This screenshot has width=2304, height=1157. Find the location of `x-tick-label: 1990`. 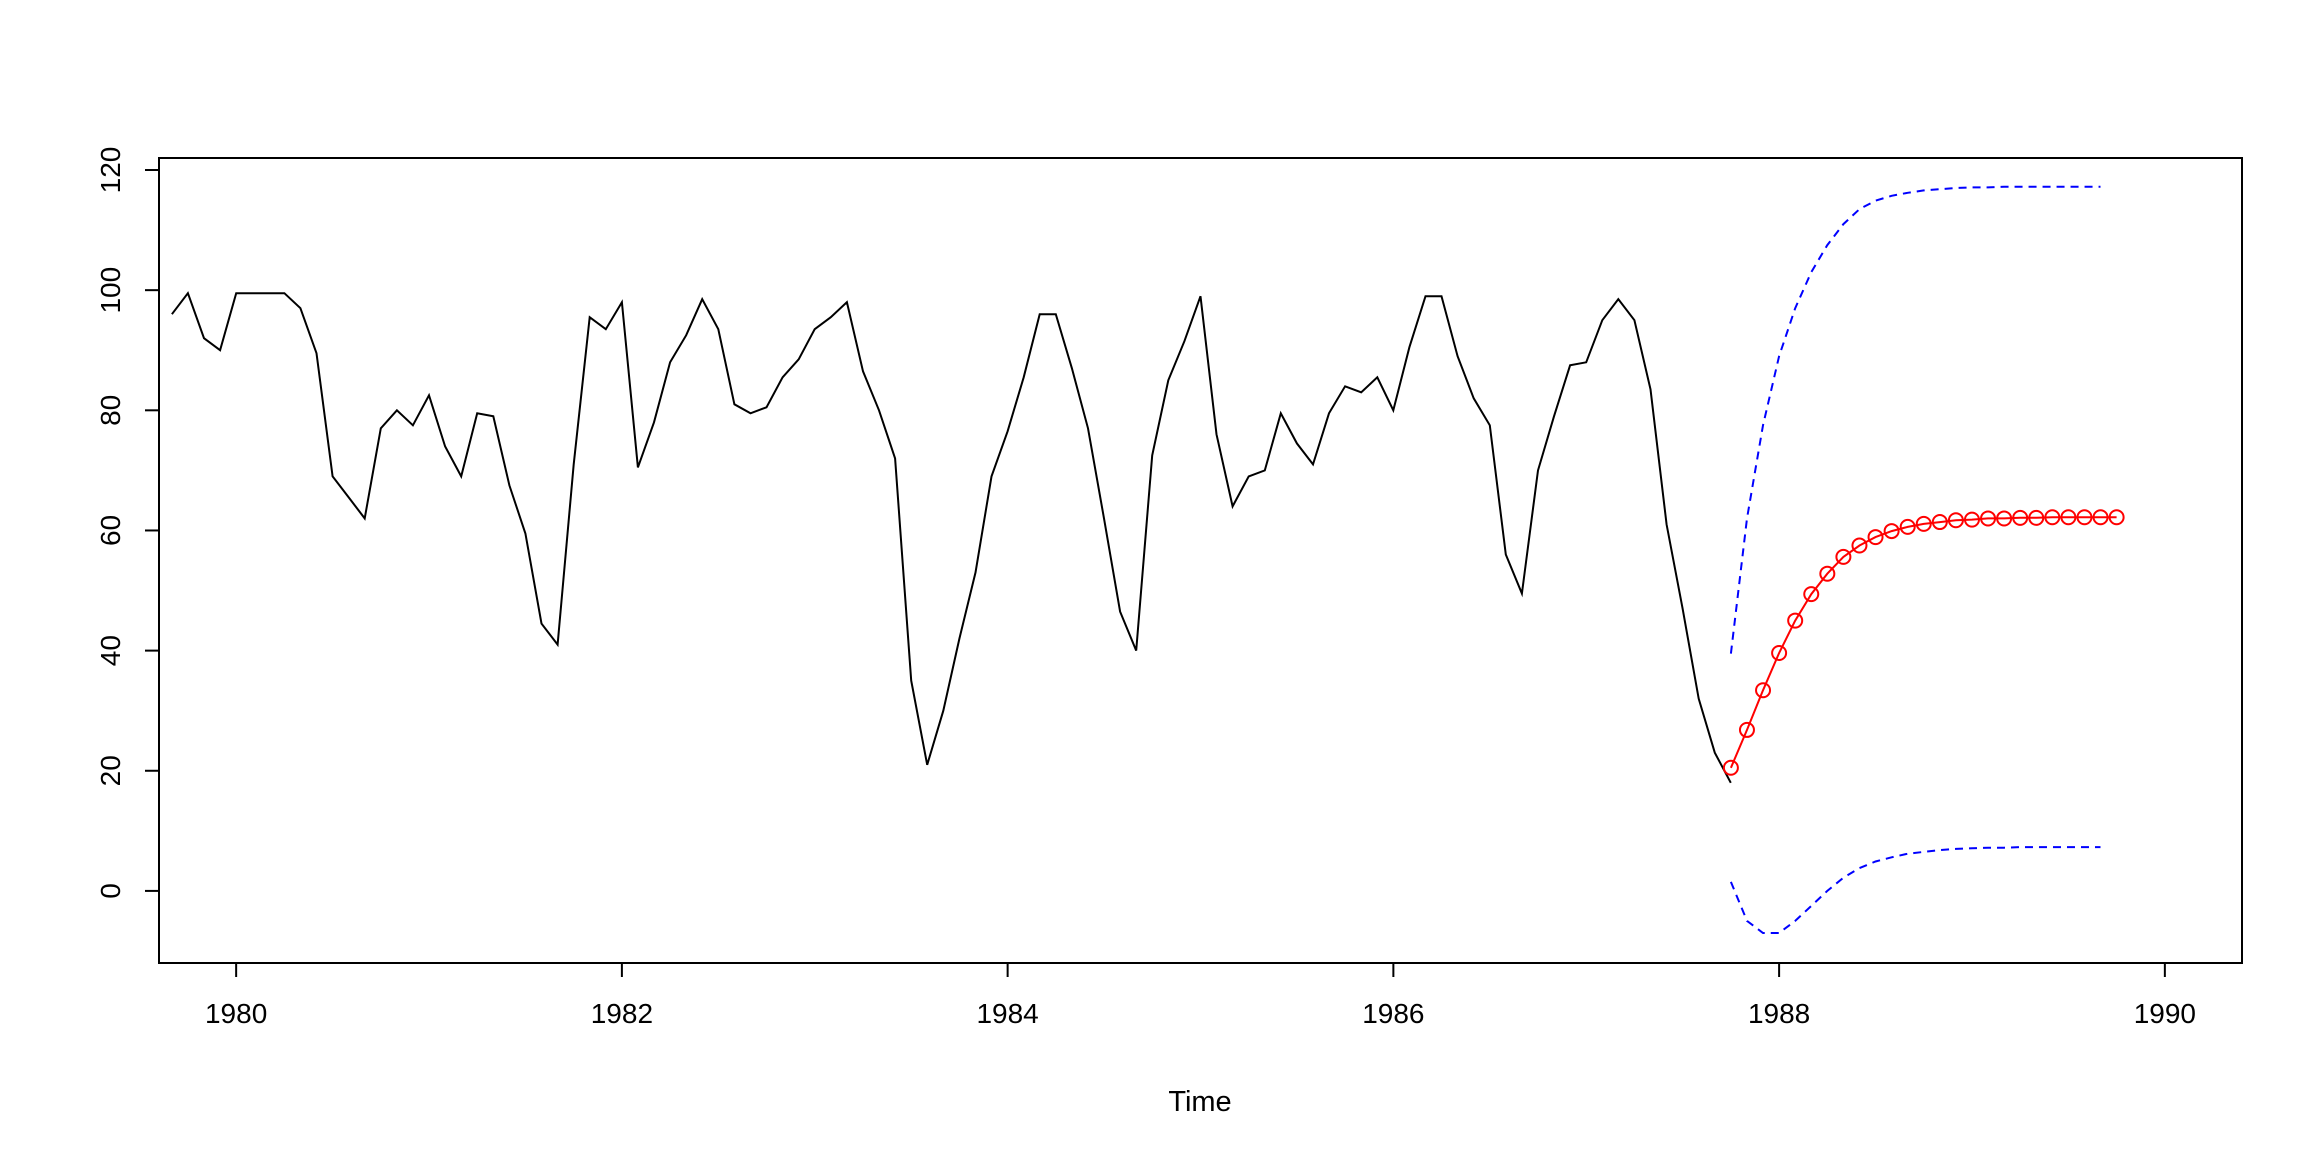

x-tick-label: 1990 is located at coordinates (2165, 1013).